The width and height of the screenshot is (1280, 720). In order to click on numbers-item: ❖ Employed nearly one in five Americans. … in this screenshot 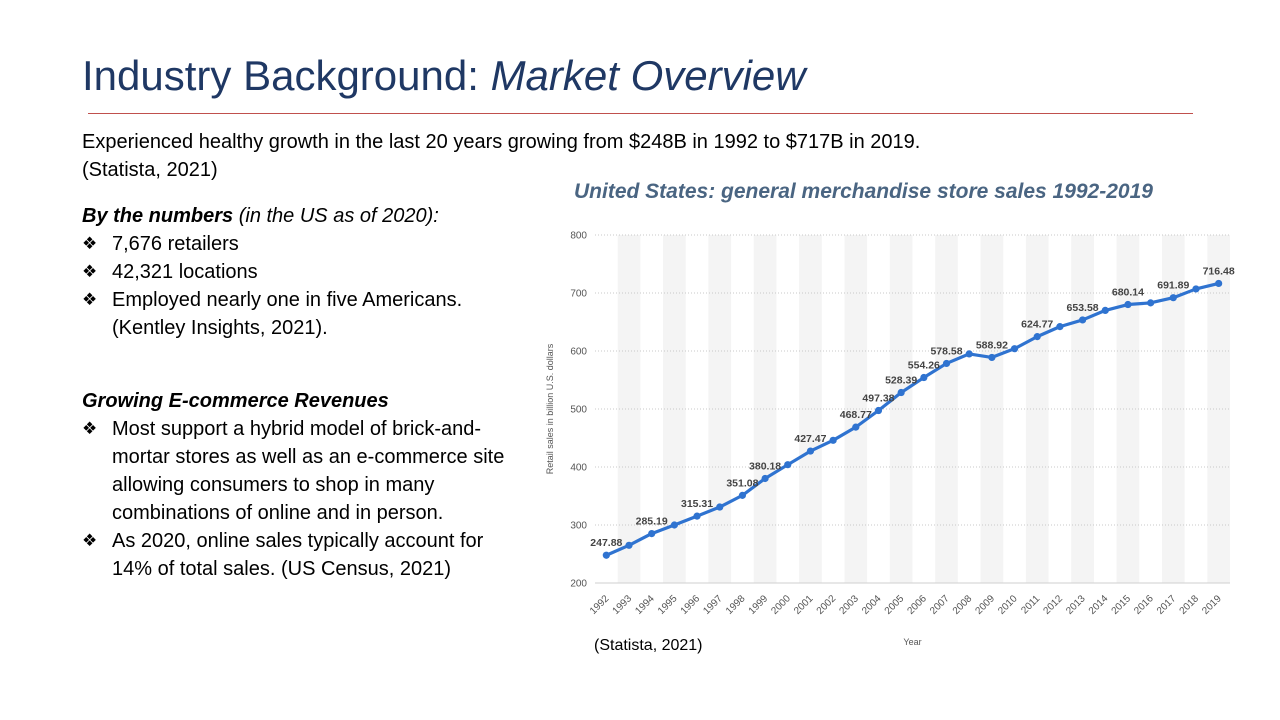, I will do `click(302, 314)`.